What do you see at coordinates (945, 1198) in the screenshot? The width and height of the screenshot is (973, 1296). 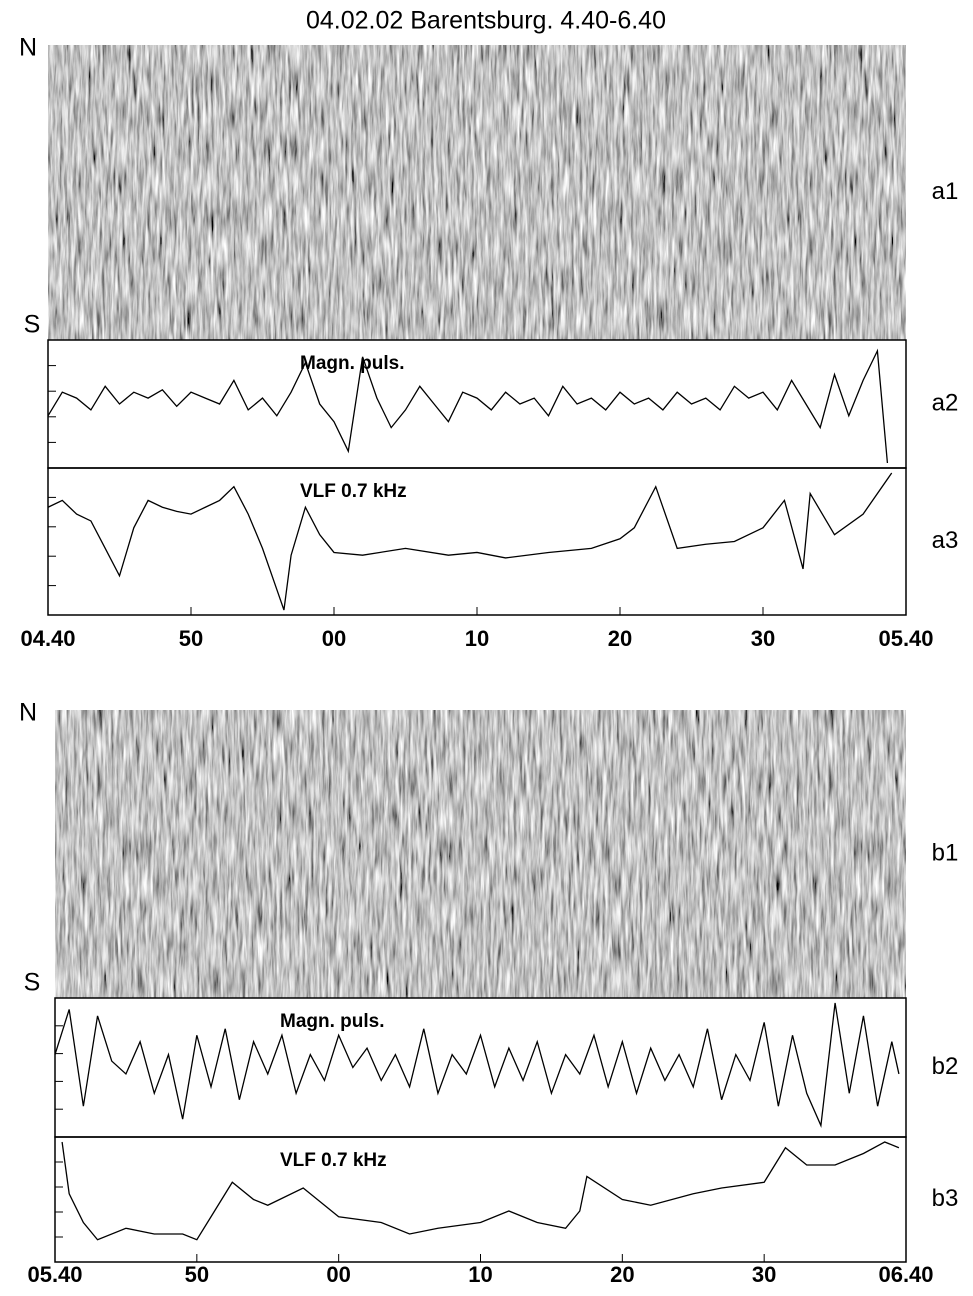 I see `panel-label: b3` at bounding box center [945, 1198].